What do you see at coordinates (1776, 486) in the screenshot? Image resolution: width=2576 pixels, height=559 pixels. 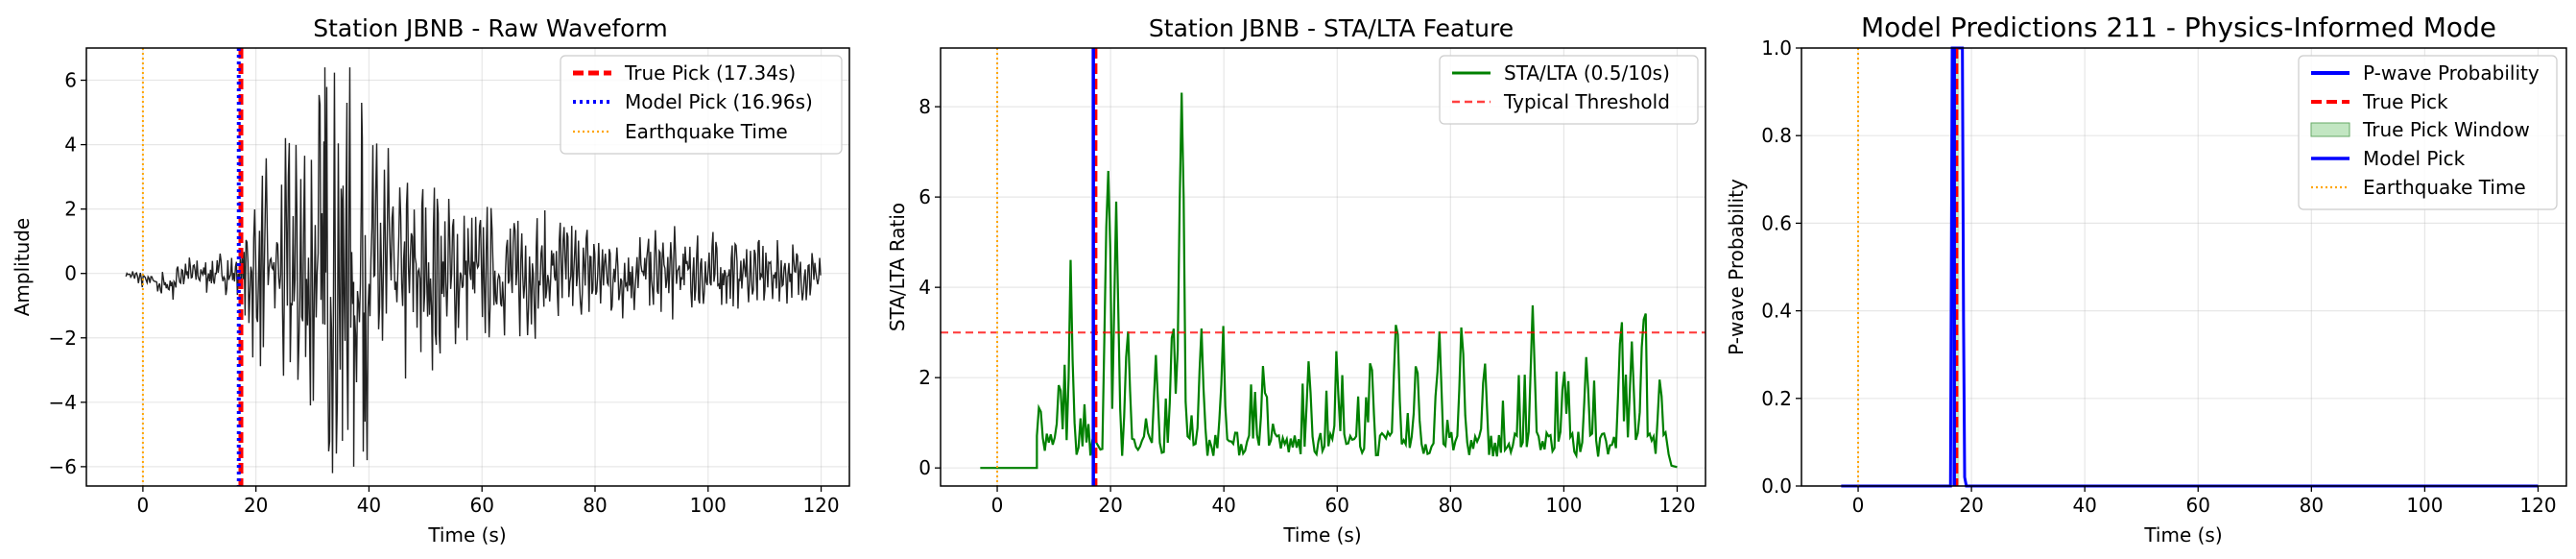 I see `y-tick-label: 0.0` at bounding box center [1776, 486].